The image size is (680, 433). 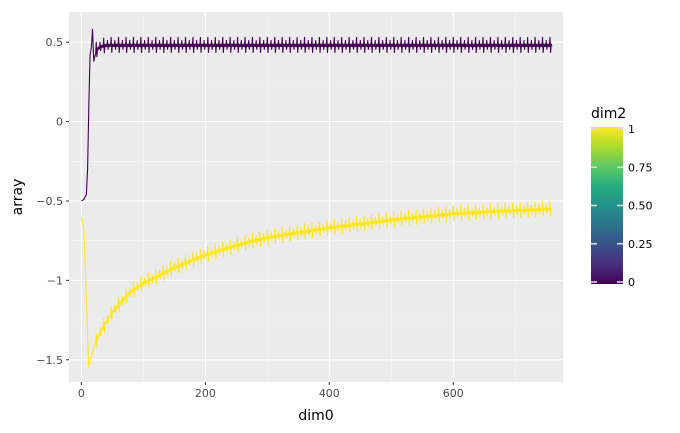 I want to click on legend-tick-label: 0.75, so click(x=640, y=167).